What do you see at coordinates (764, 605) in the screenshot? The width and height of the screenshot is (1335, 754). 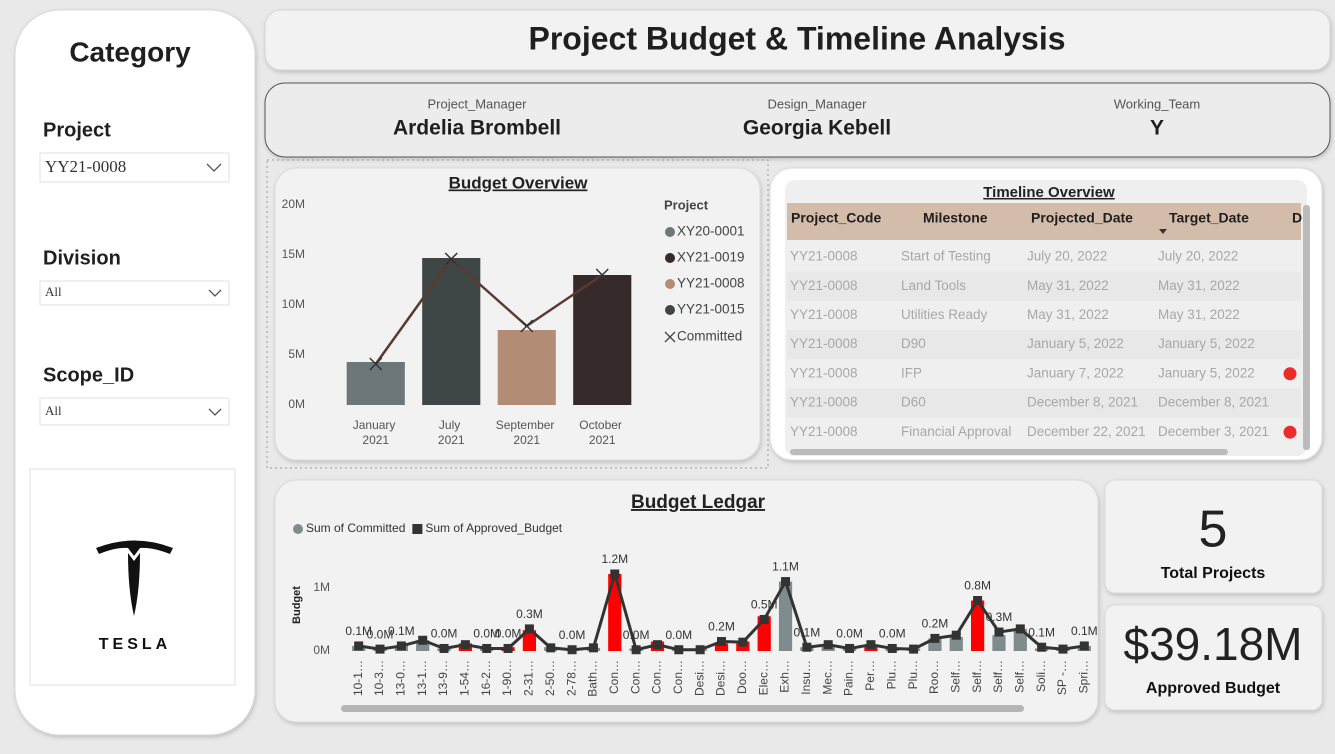 I see `data-label: 0.5M` at bounding box center [764, 605].